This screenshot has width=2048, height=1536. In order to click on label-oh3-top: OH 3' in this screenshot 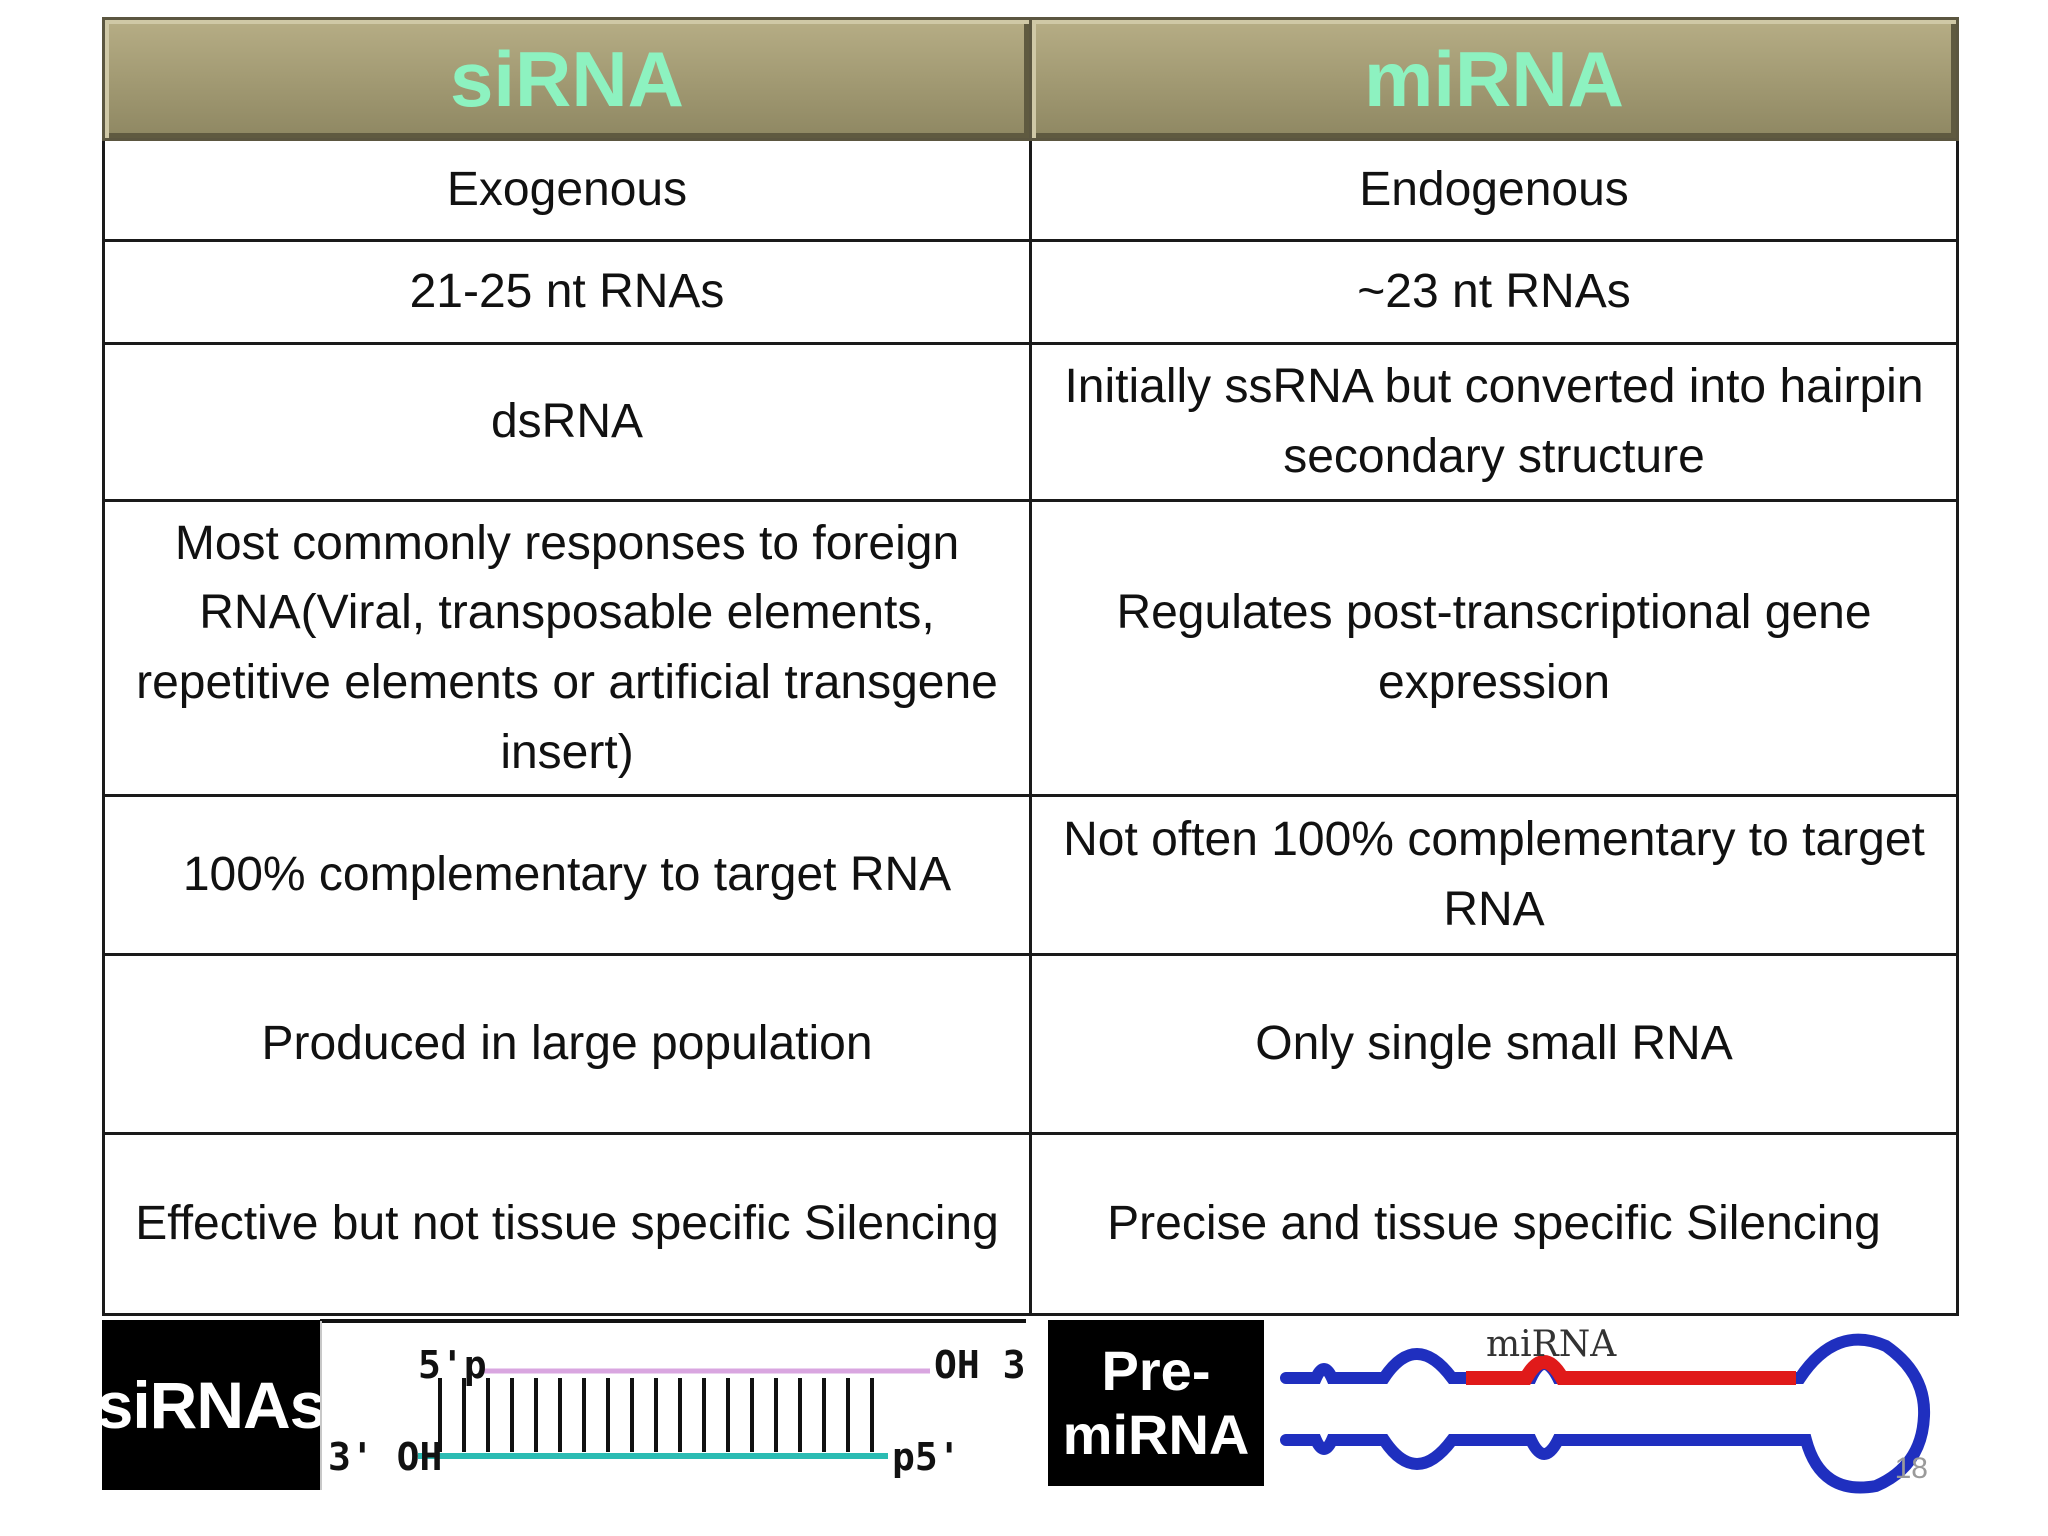, I will do `click(980, 1365)`.